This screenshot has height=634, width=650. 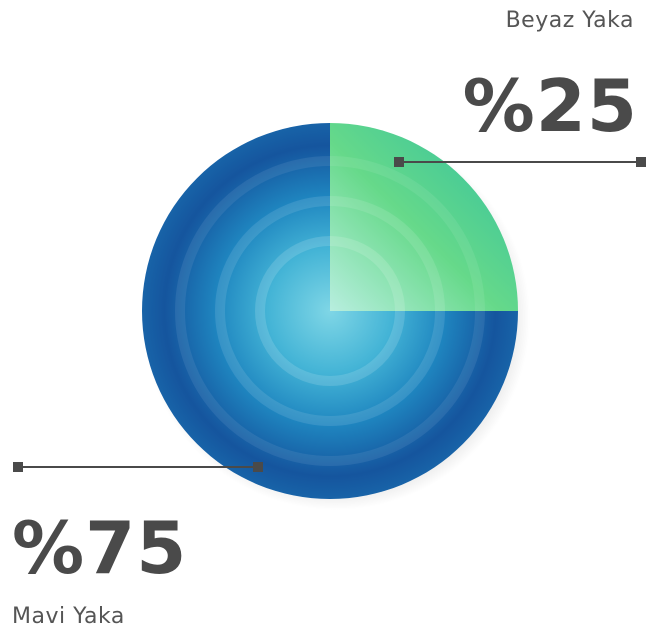 I want to click on pie-slice-beyaz-yaka, so click(x=424, y=217).